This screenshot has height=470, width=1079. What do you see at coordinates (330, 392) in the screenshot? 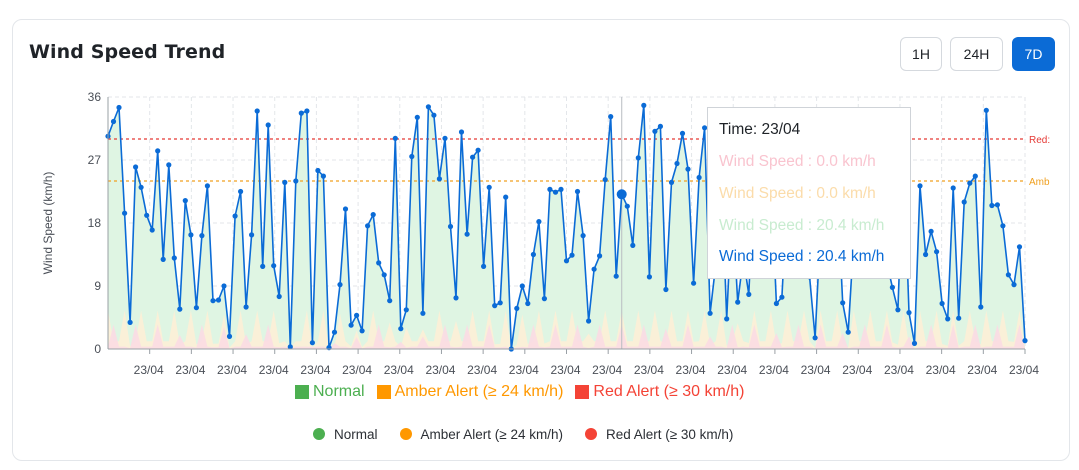
I see `legend-item-normal: Normal` at bounding box center [330, 392].